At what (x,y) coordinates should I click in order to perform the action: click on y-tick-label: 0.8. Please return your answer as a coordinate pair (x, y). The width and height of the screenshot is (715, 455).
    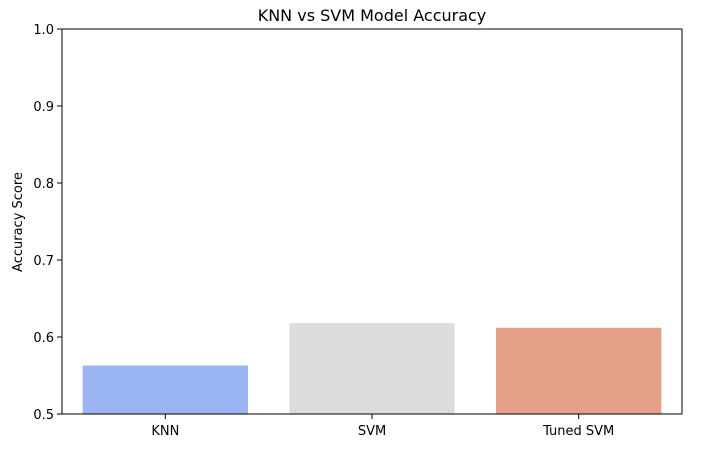
    Looking at the image, I should click on (43, 184).